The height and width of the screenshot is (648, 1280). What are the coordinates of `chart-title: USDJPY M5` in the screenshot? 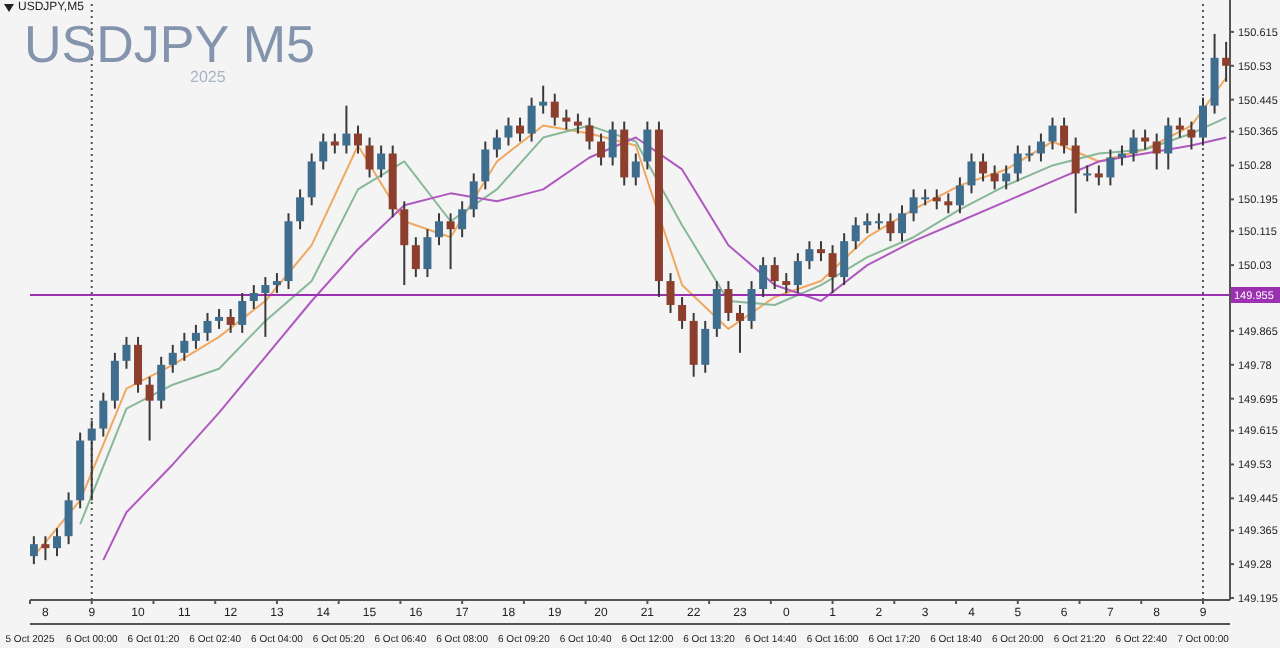 It's located at (169, 44).